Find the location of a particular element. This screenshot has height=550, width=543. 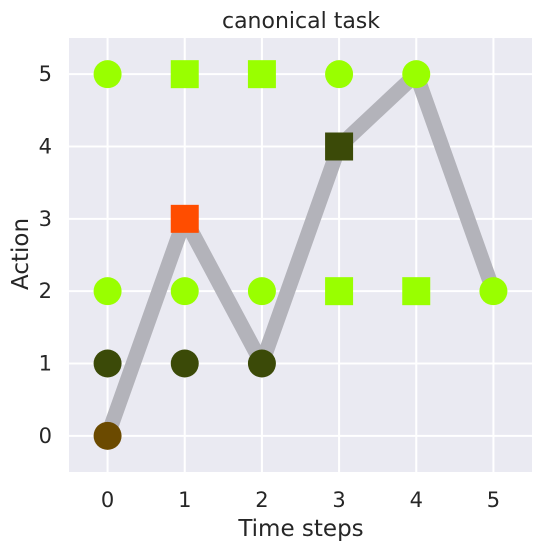

y-axis-label: Action is located at coordinates (21, 254).